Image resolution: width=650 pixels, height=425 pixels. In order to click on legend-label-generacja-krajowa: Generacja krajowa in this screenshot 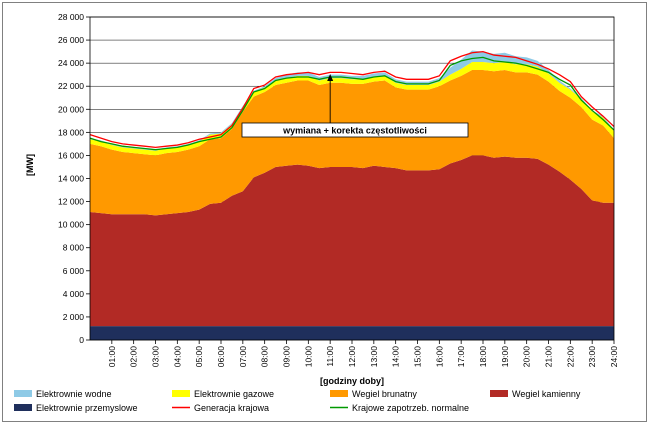, I will do `click(231, 408)`.